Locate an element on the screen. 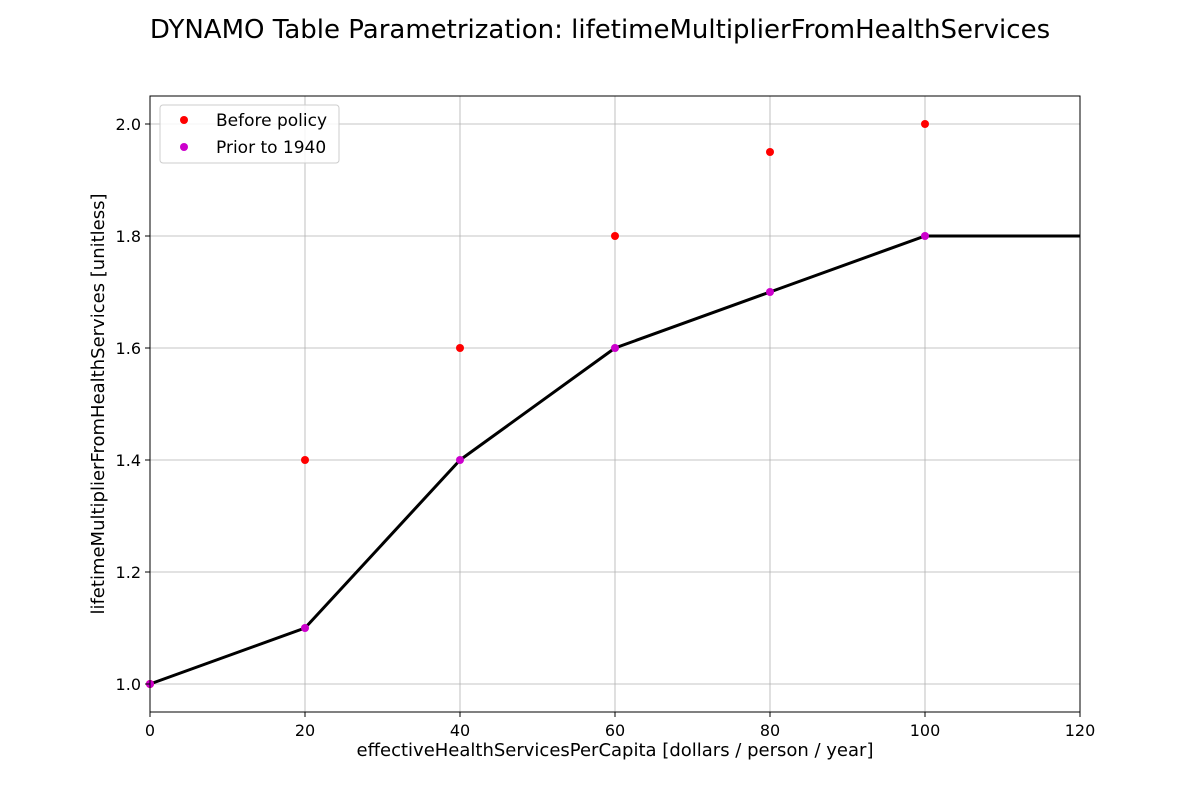  x-tick-label: 20 is located at coordinates (305, 730).